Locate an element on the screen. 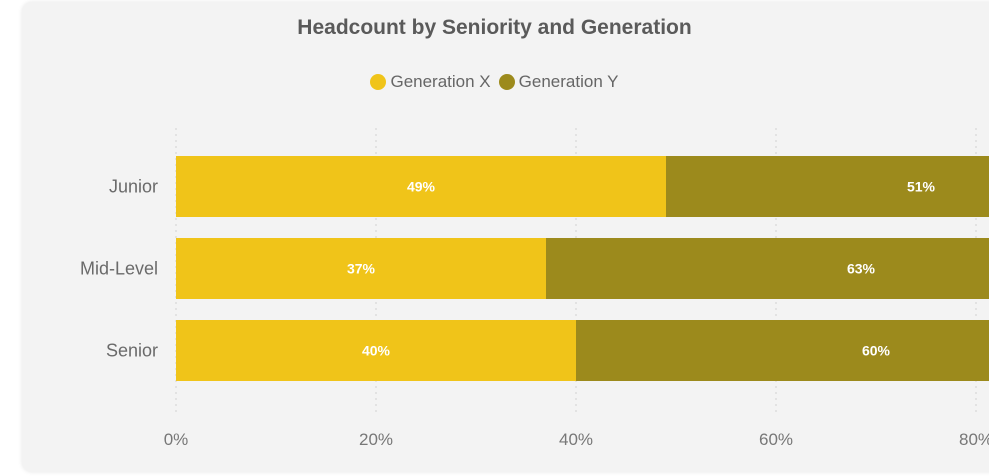 The height and width of the screenshot is (476, 989). category-label-0: Junior is located at coordinates (133, 187).